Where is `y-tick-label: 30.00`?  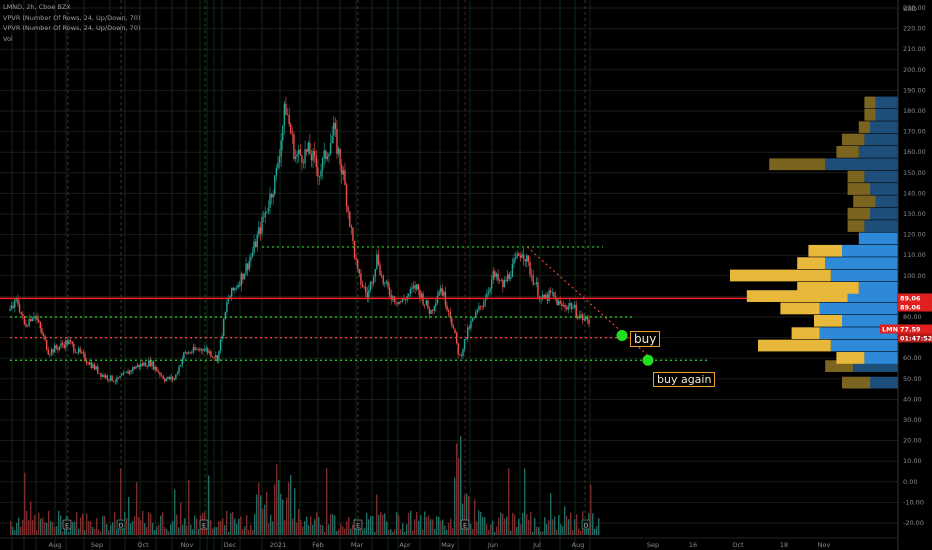
y-tick-label: 30.00 is located at coordinates (912, 420).